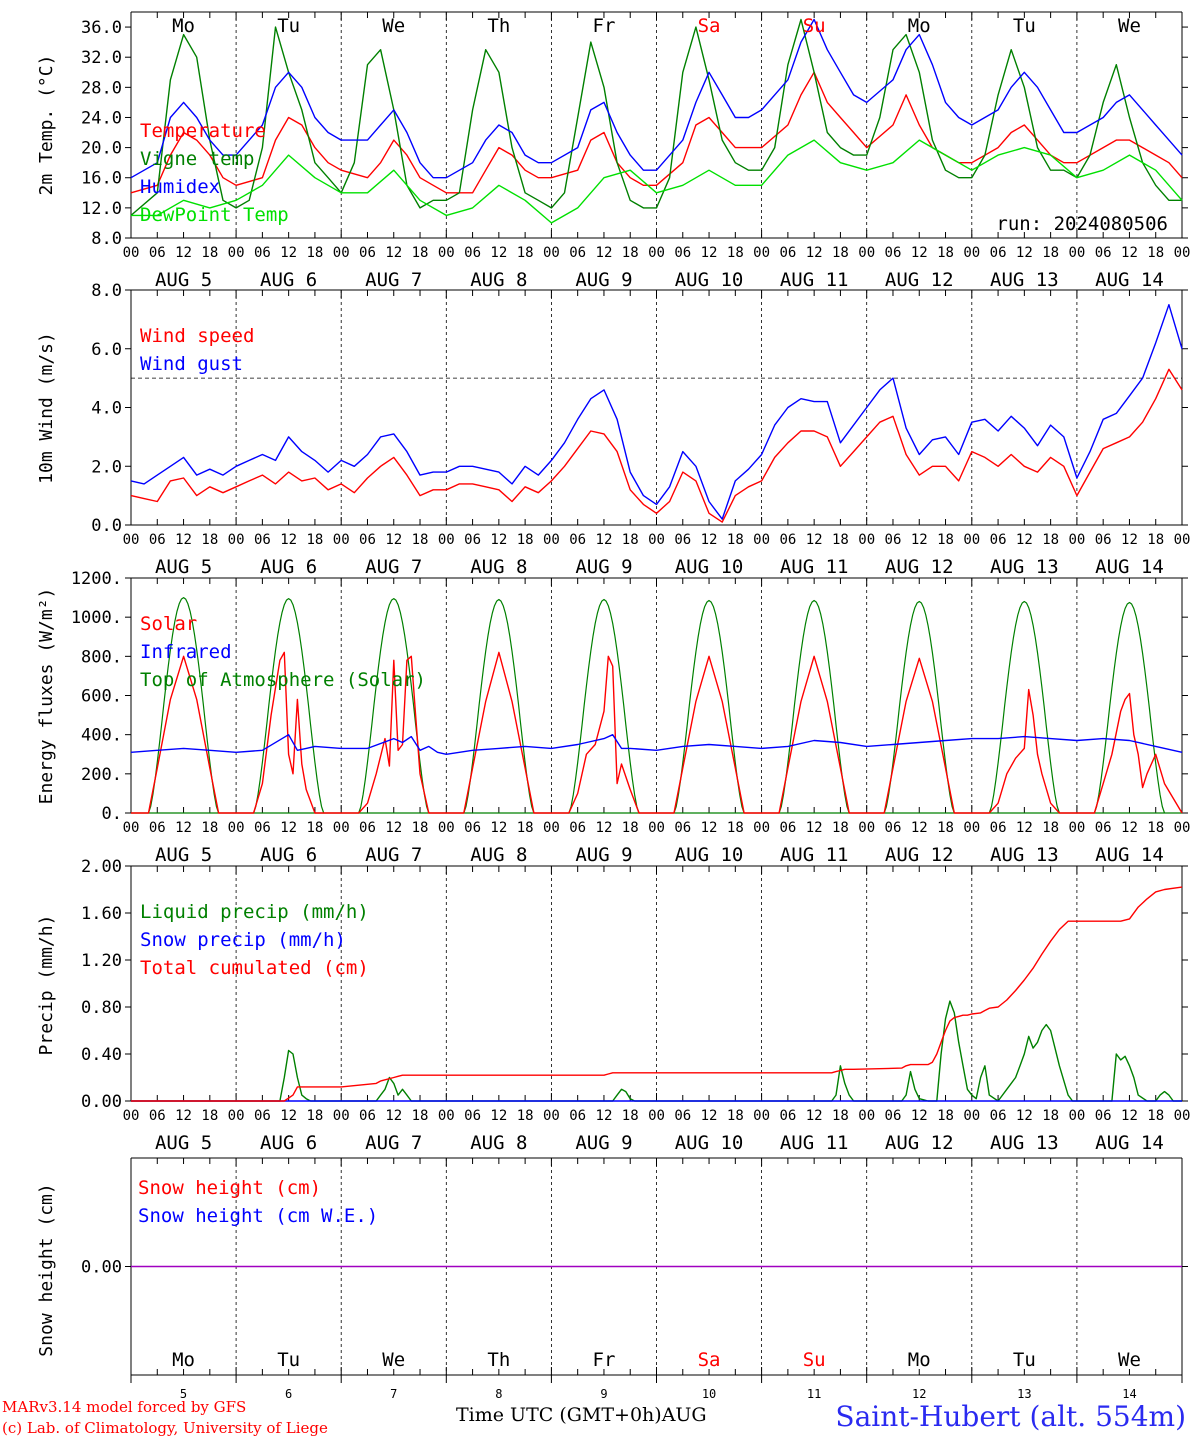 This screenshot has width=1194, height=1444. What do you see at coordinates (106, 350) in the screenshot?
I see `y-tick-label: 6.0` at bounding box center [106, 350].